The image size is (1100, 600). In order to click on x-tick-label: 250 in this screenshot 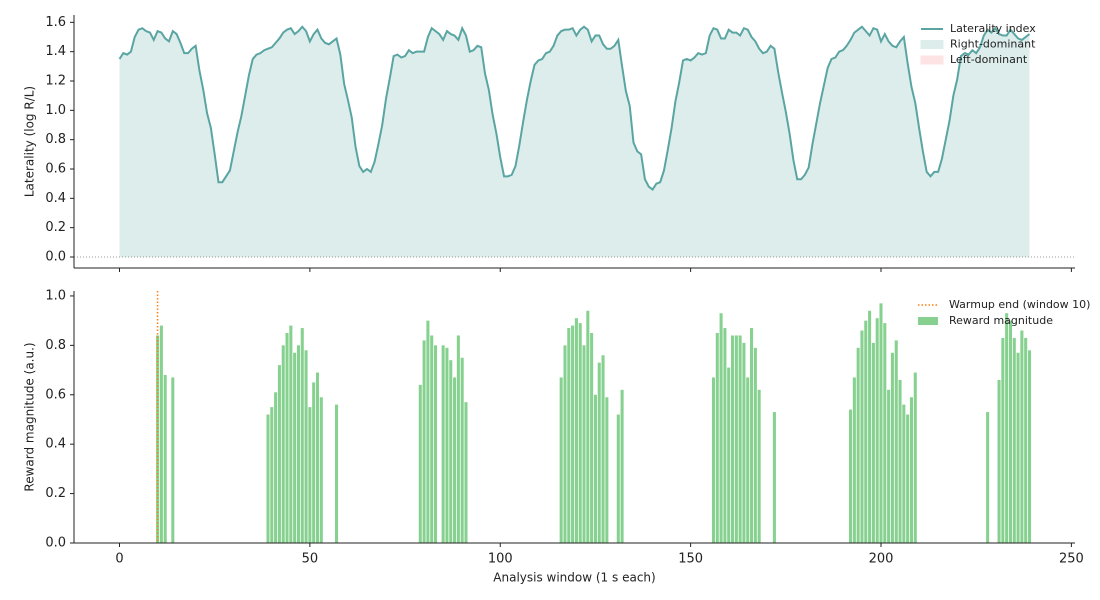, I will do `click(1071, 559)`.